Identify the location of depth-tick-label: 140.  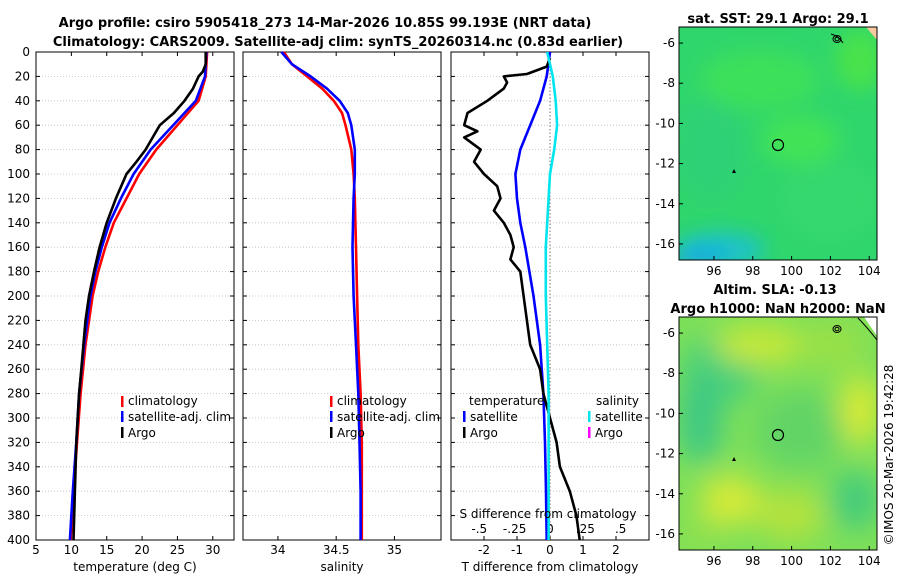
(18, 223).